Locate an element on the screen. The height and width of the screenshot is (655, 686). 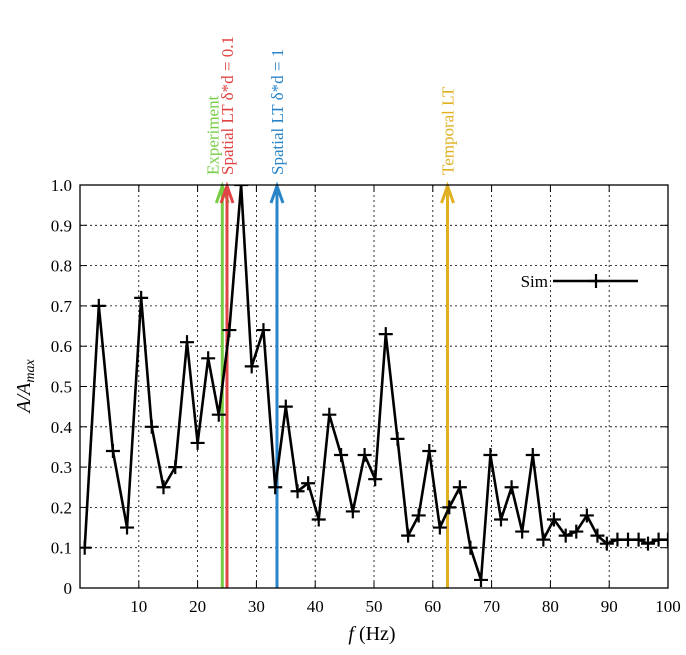
x-tick-label: 40 is located at coordinates (315, 606).